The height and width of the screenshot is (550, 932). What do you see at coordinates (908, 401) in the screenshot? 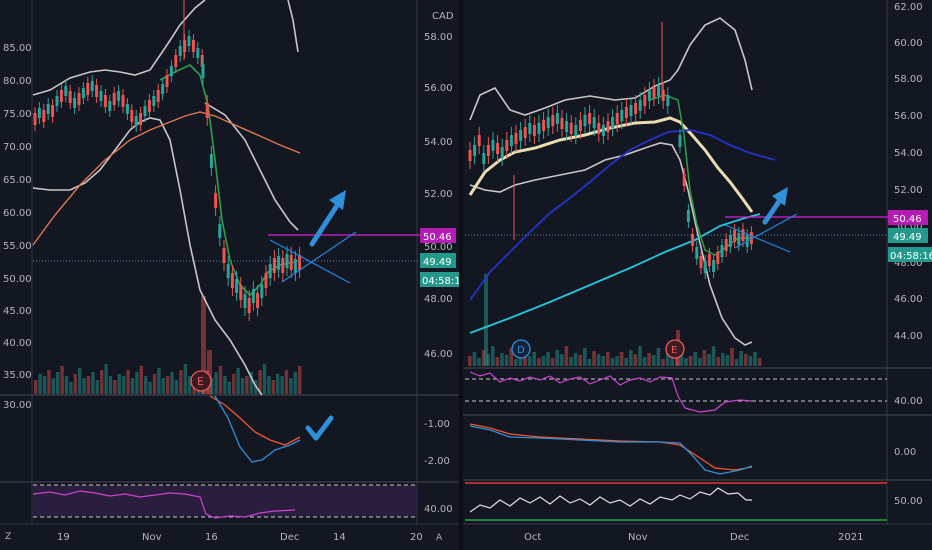
I see `right-rsi-axis: 40.00` at bounding box center [908, 401].